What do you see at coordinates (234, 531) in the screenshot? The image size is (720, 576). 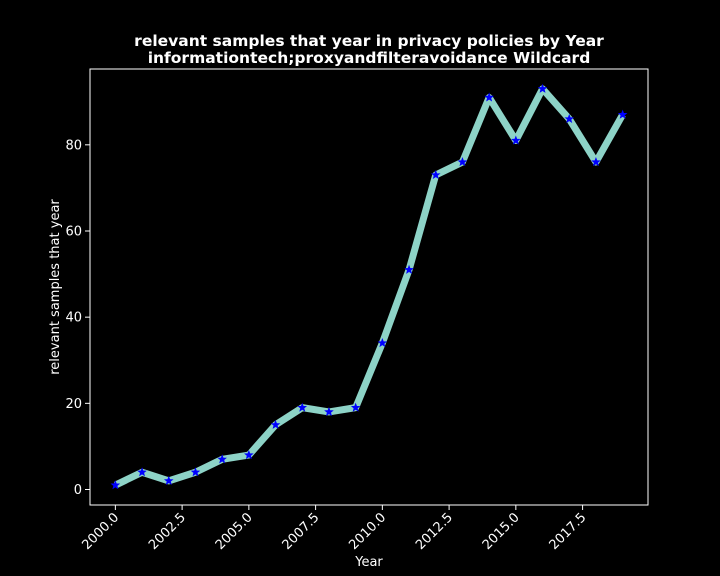 I see `x-tick-label: 2005.0` at bounding box center [234, 531].